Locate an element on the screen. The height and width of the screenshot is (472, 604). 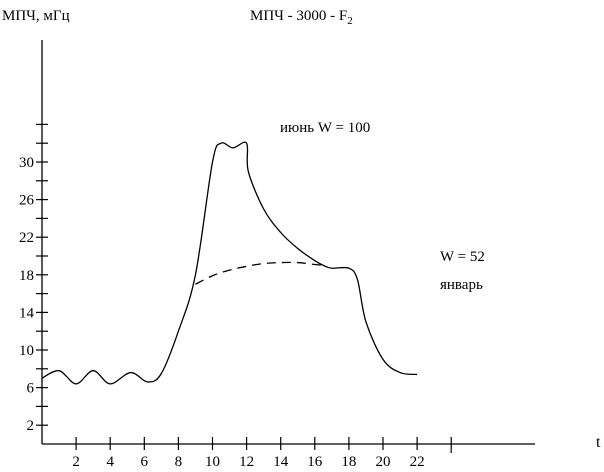
chart-title-subscript: 2 is located at coordinates (350, 21).